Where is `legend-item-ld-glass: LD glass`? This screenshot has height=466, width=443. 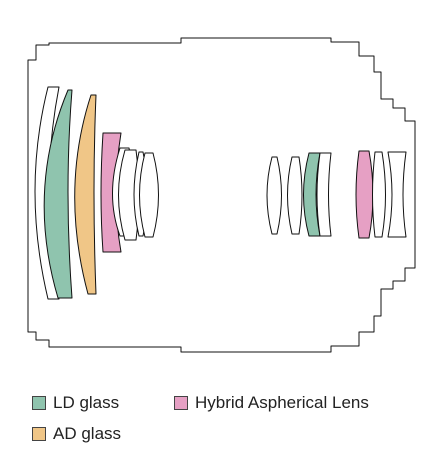 legend-item-ld-glass: LD glass is located at coordinates (75, 403).